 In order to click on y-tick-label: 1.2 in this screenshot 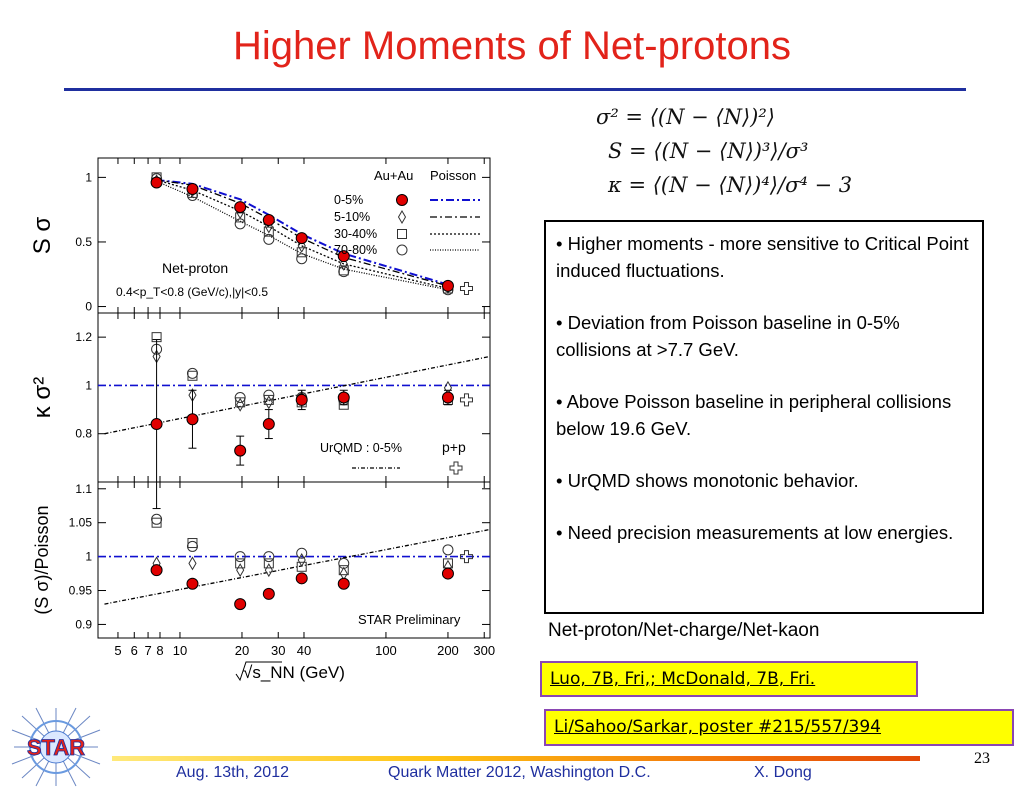, I will do `click(83, 337)`.